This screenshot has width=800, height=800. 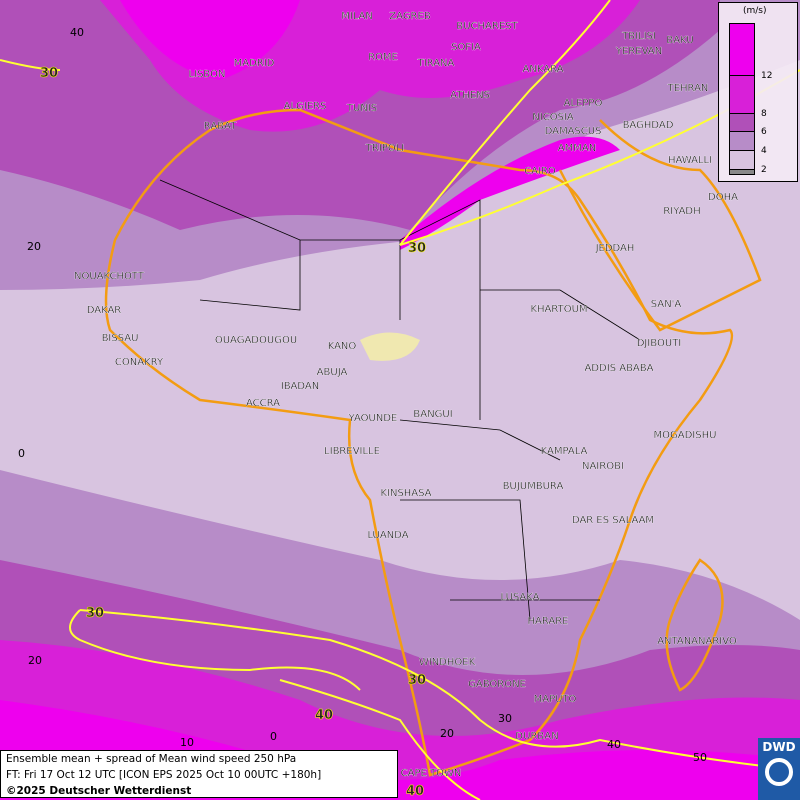 What do you see at coordinates (755, 11) in the screenshot?
I see `legend-unit: (m/s)` at bounding box center [755, 11].